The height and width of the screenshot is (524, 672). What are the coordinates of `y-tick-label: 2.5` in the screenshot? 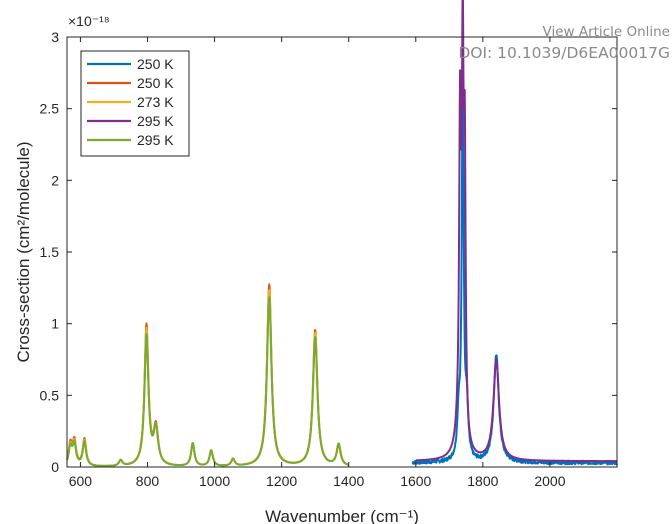 It's located at (50, 109).